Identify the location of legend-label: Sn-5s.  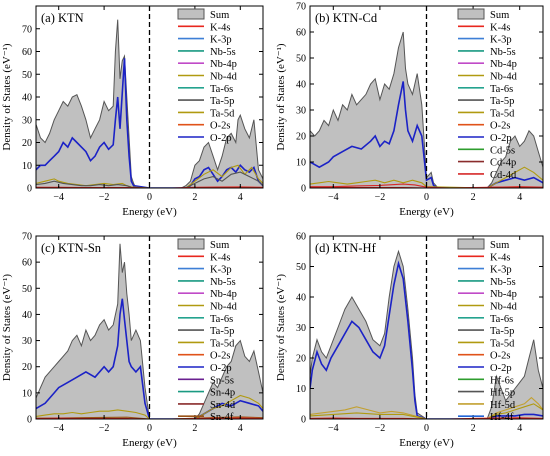
(222, 380).